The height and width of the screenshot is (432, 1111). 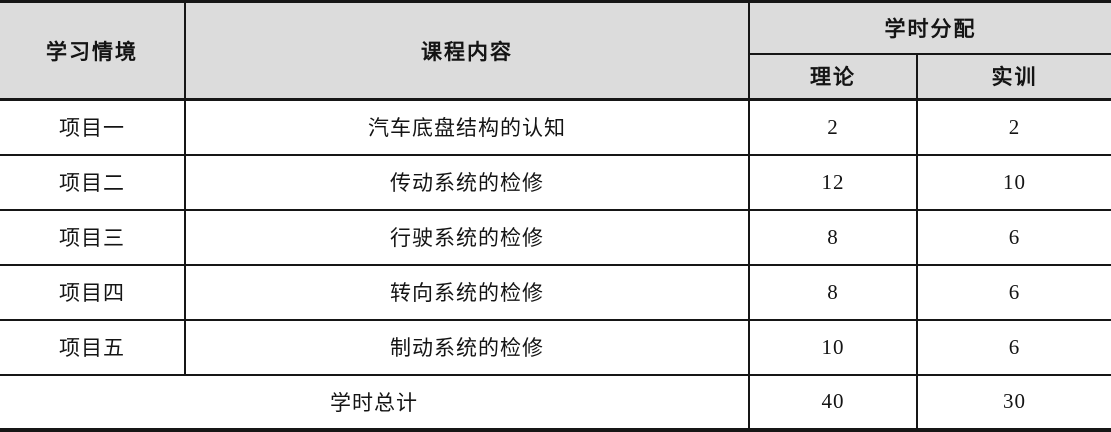 What do you see at coordinates (93, 347) in the screenshot?
I see `cell-situation: 项目五` at bounding box center [93, 347].